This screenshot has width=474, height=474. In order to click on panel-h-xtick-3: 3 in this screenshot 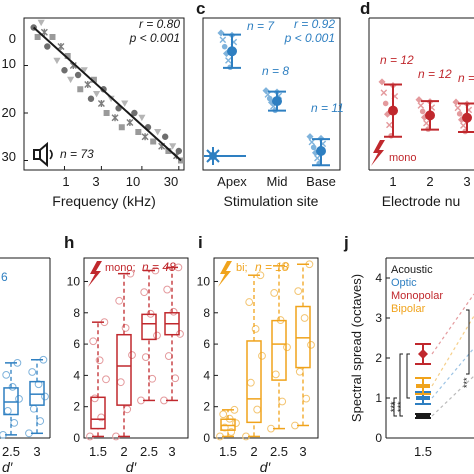, I will do `click(171, 451)`.